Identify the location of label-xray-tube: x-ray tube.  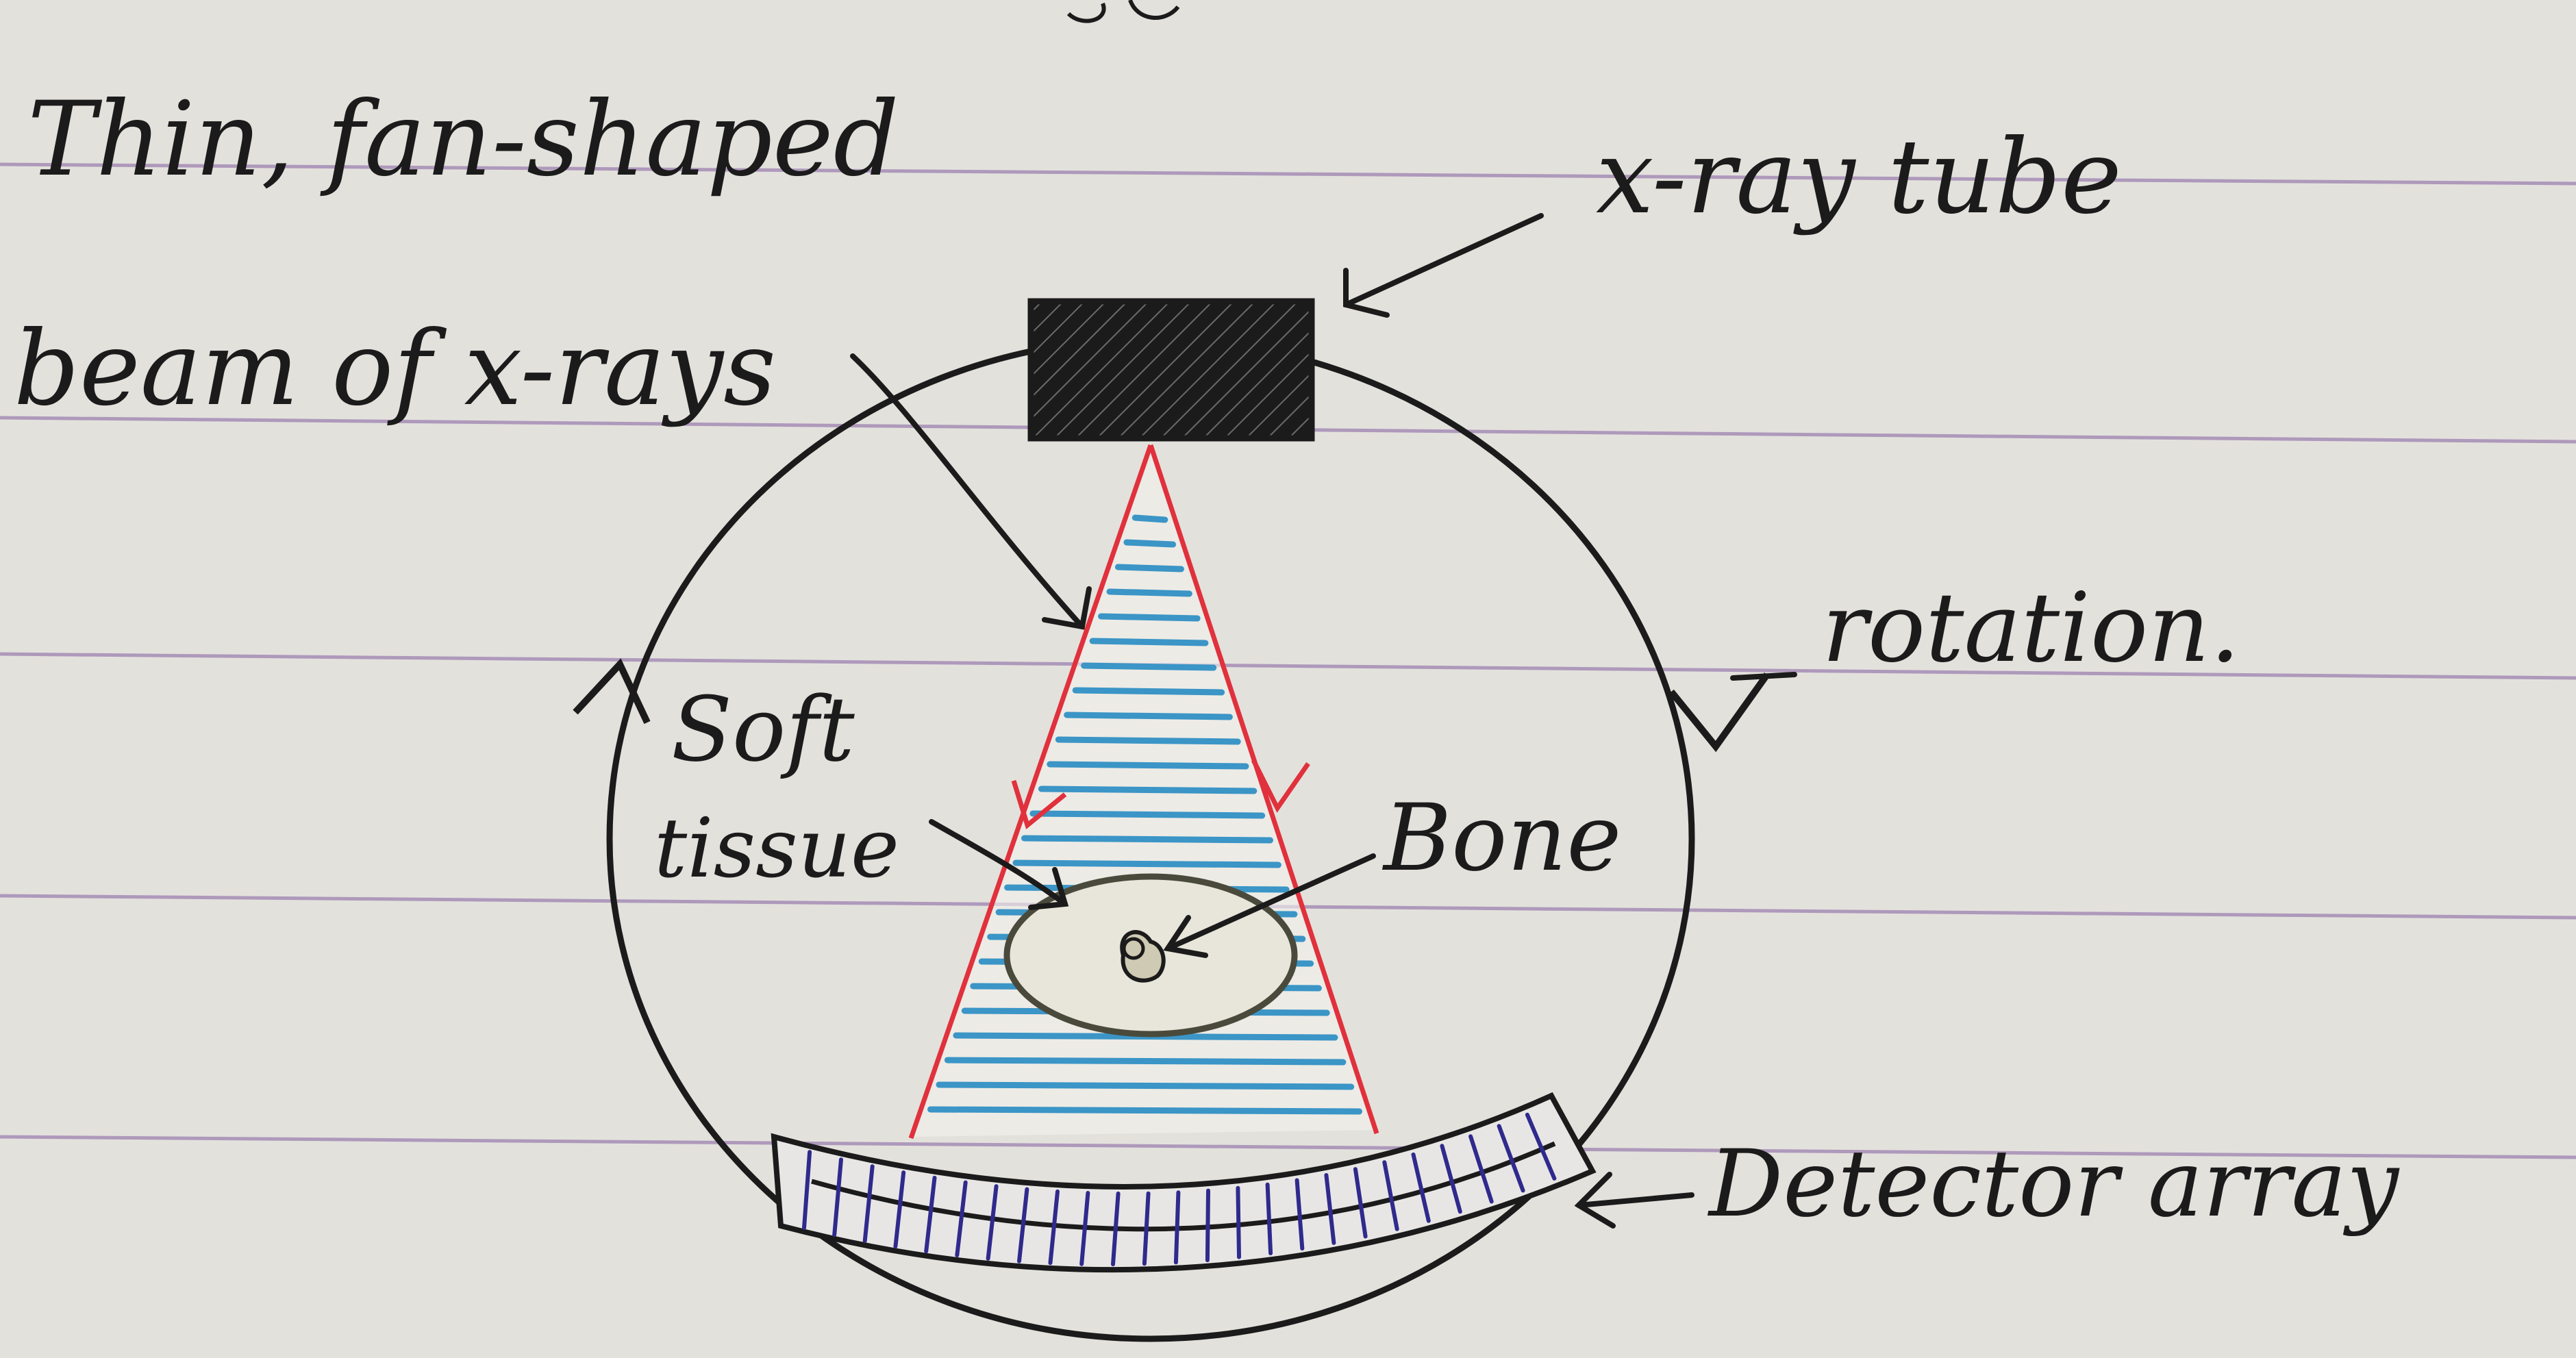
(1859, 178).